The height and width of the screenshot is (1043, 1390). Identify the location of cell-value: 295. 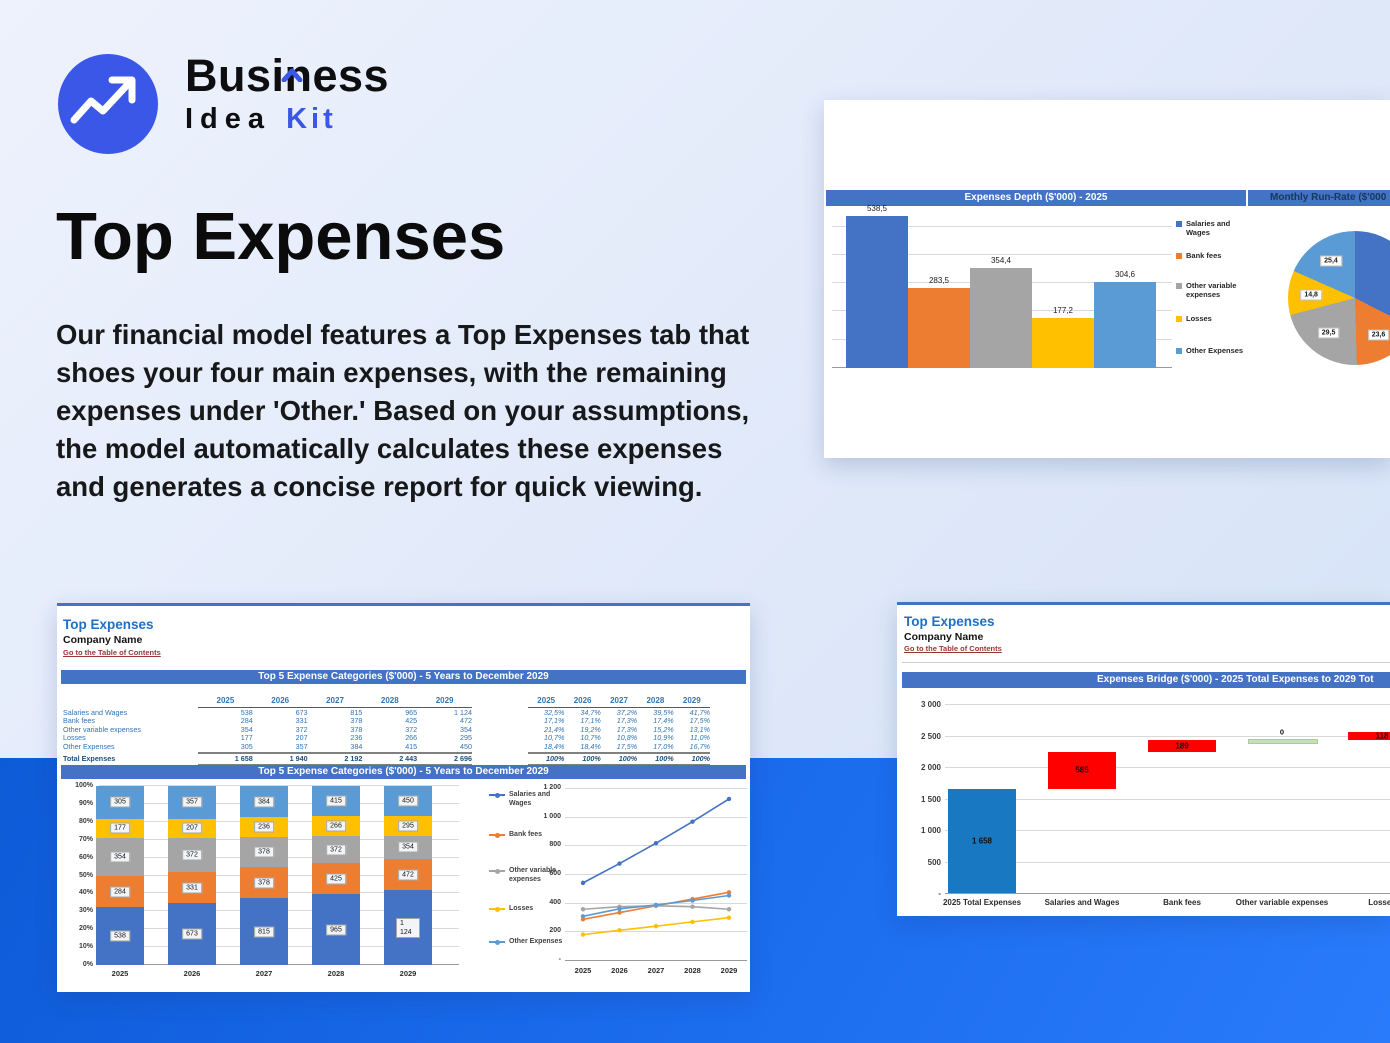
(465, 738).